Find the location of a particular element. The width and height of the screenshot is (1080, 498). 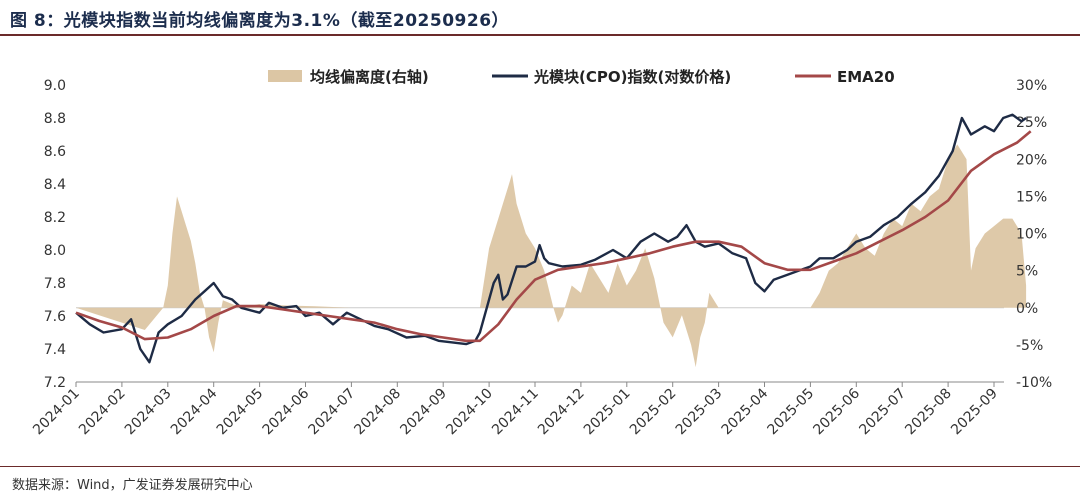

x-tick-label: 2024-05 is located at coordinates (240, 412).